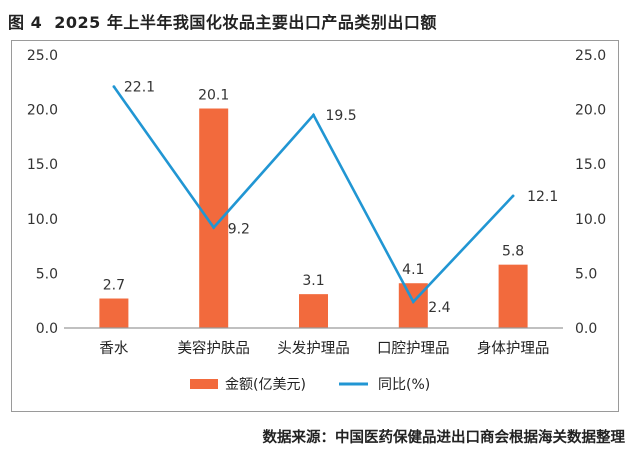 The height and width of the screenshot is (456, 635). Describe the element at coordinates (542, 197) in the screenshot. I see `line-value-label: 12.1` at that location.